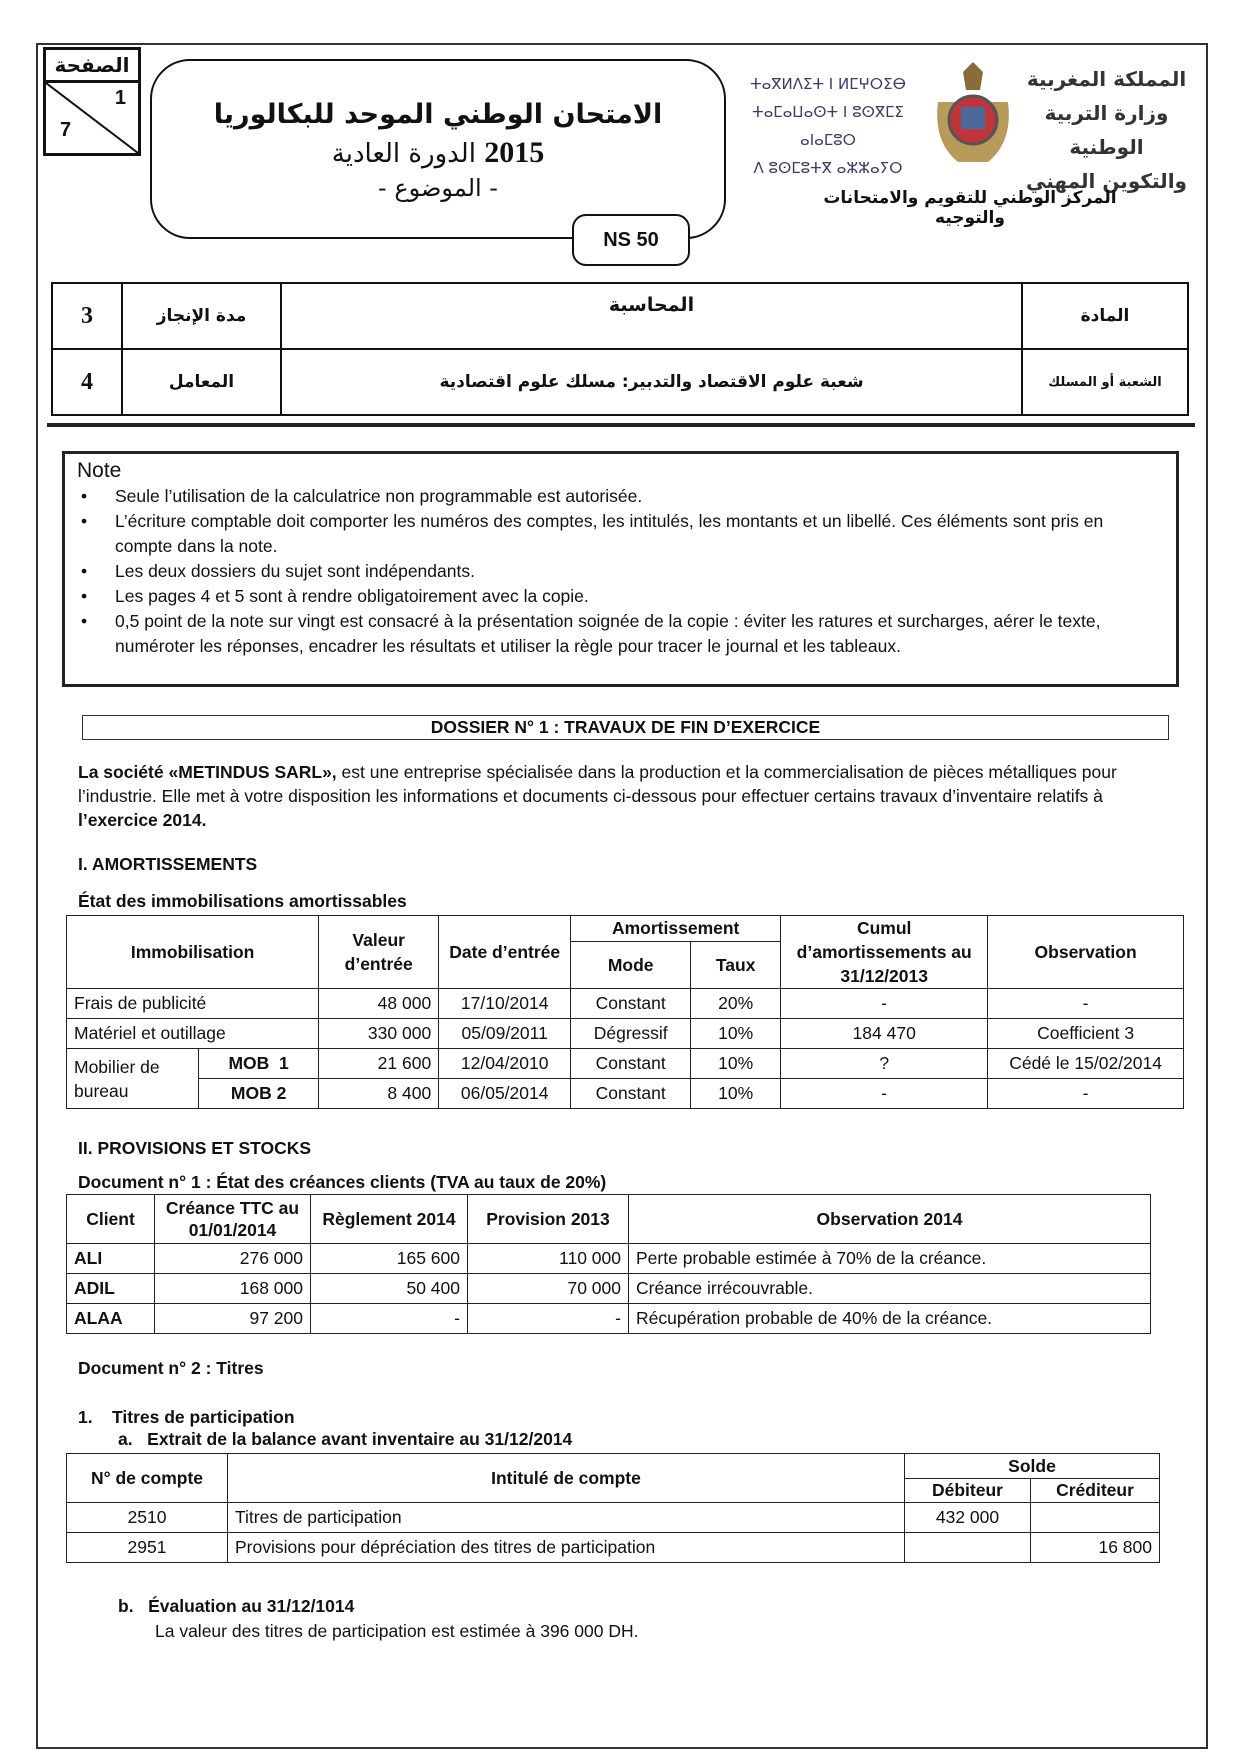 This screenshot has width=1240, height=1754. What do you see at coordinates (171, 1368) in the screenshot?
I see `doc2-title: Document n° 2 : Titres` at bounding box center [171, 1368].